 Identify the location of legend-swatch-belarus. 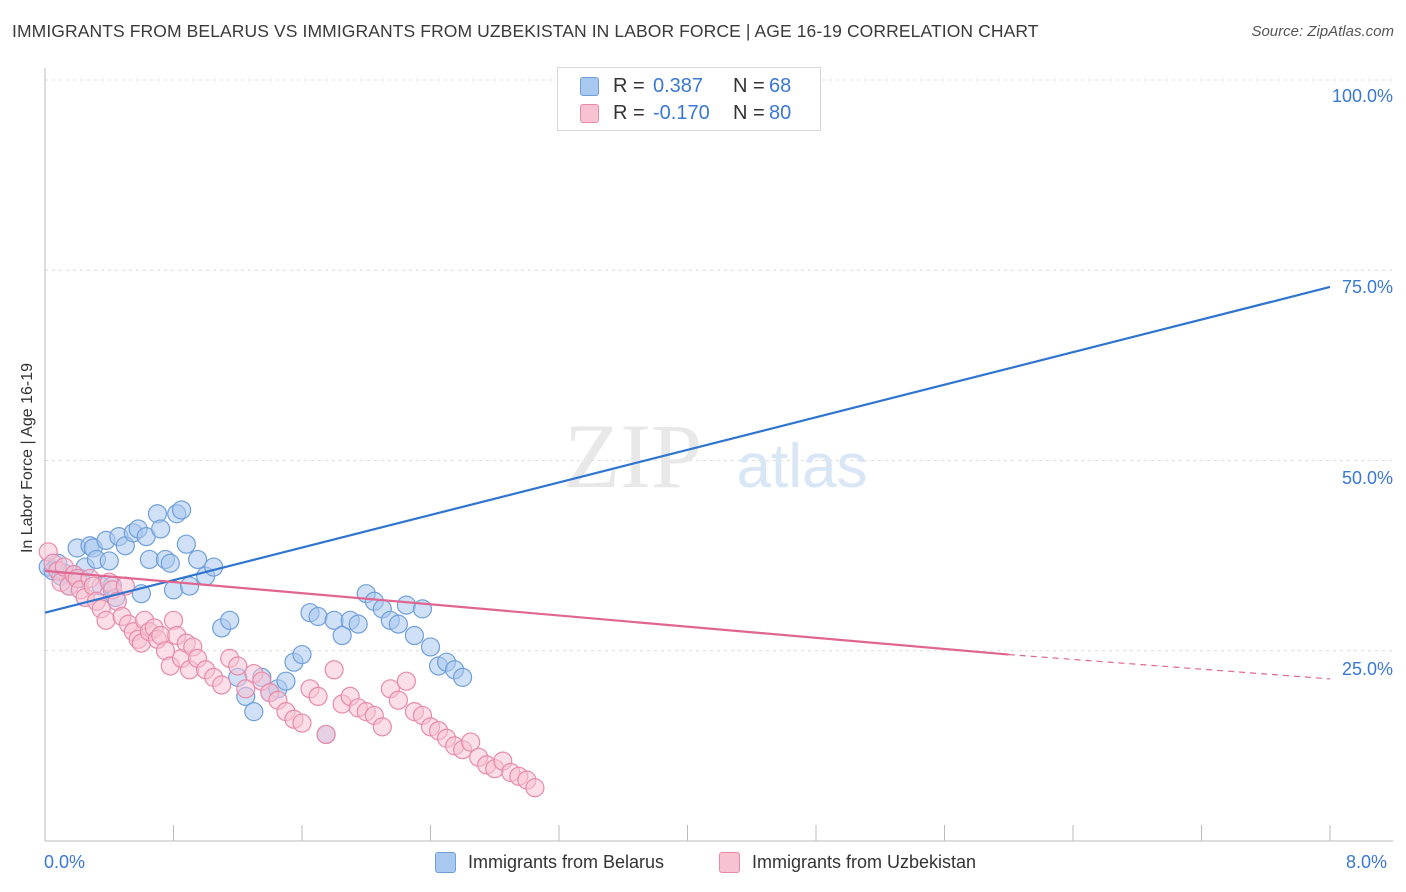
(589, 86).